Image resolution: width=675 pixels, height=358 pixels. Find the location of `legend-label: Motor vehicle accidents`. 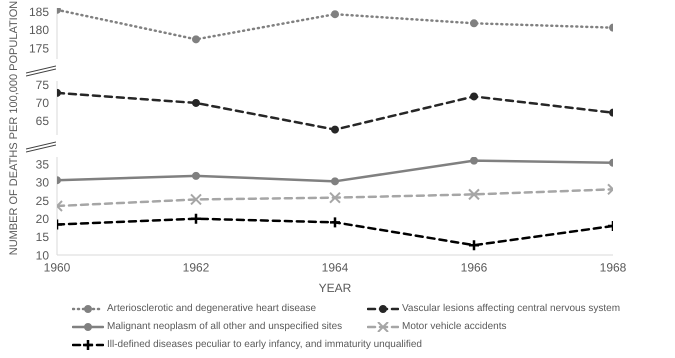

legend-label: Motor vehicle accidents is located at coordinates (454, 326).